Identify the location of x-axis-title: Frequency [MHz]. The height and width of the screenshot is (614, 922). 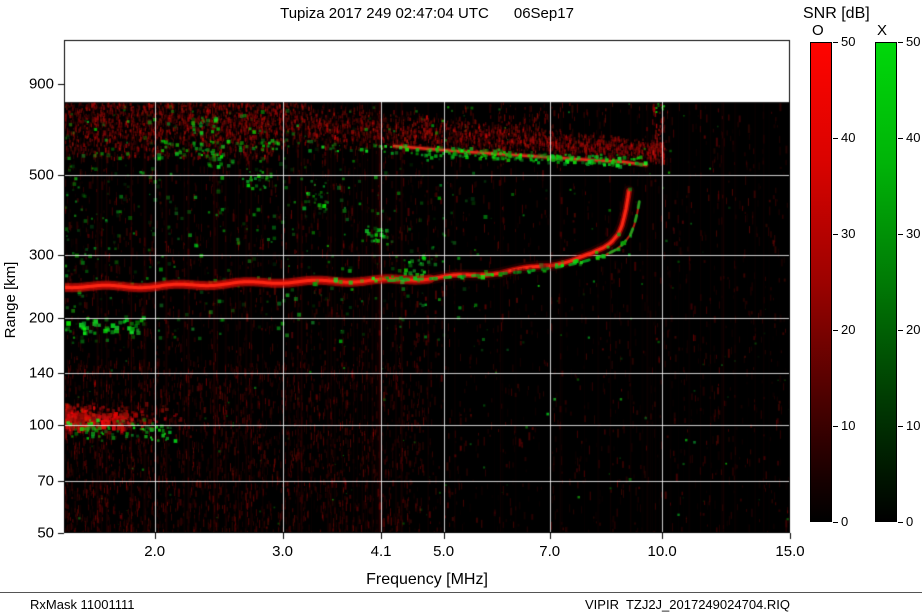
(427, 579).